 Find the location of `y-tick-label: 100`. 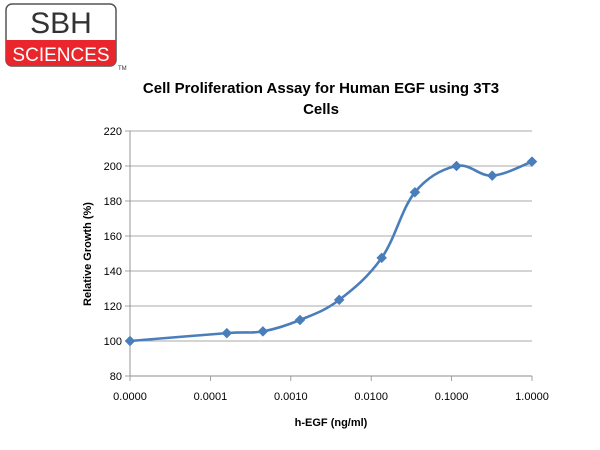

y-tick-label: 100 is located at coordinates (113, 342).